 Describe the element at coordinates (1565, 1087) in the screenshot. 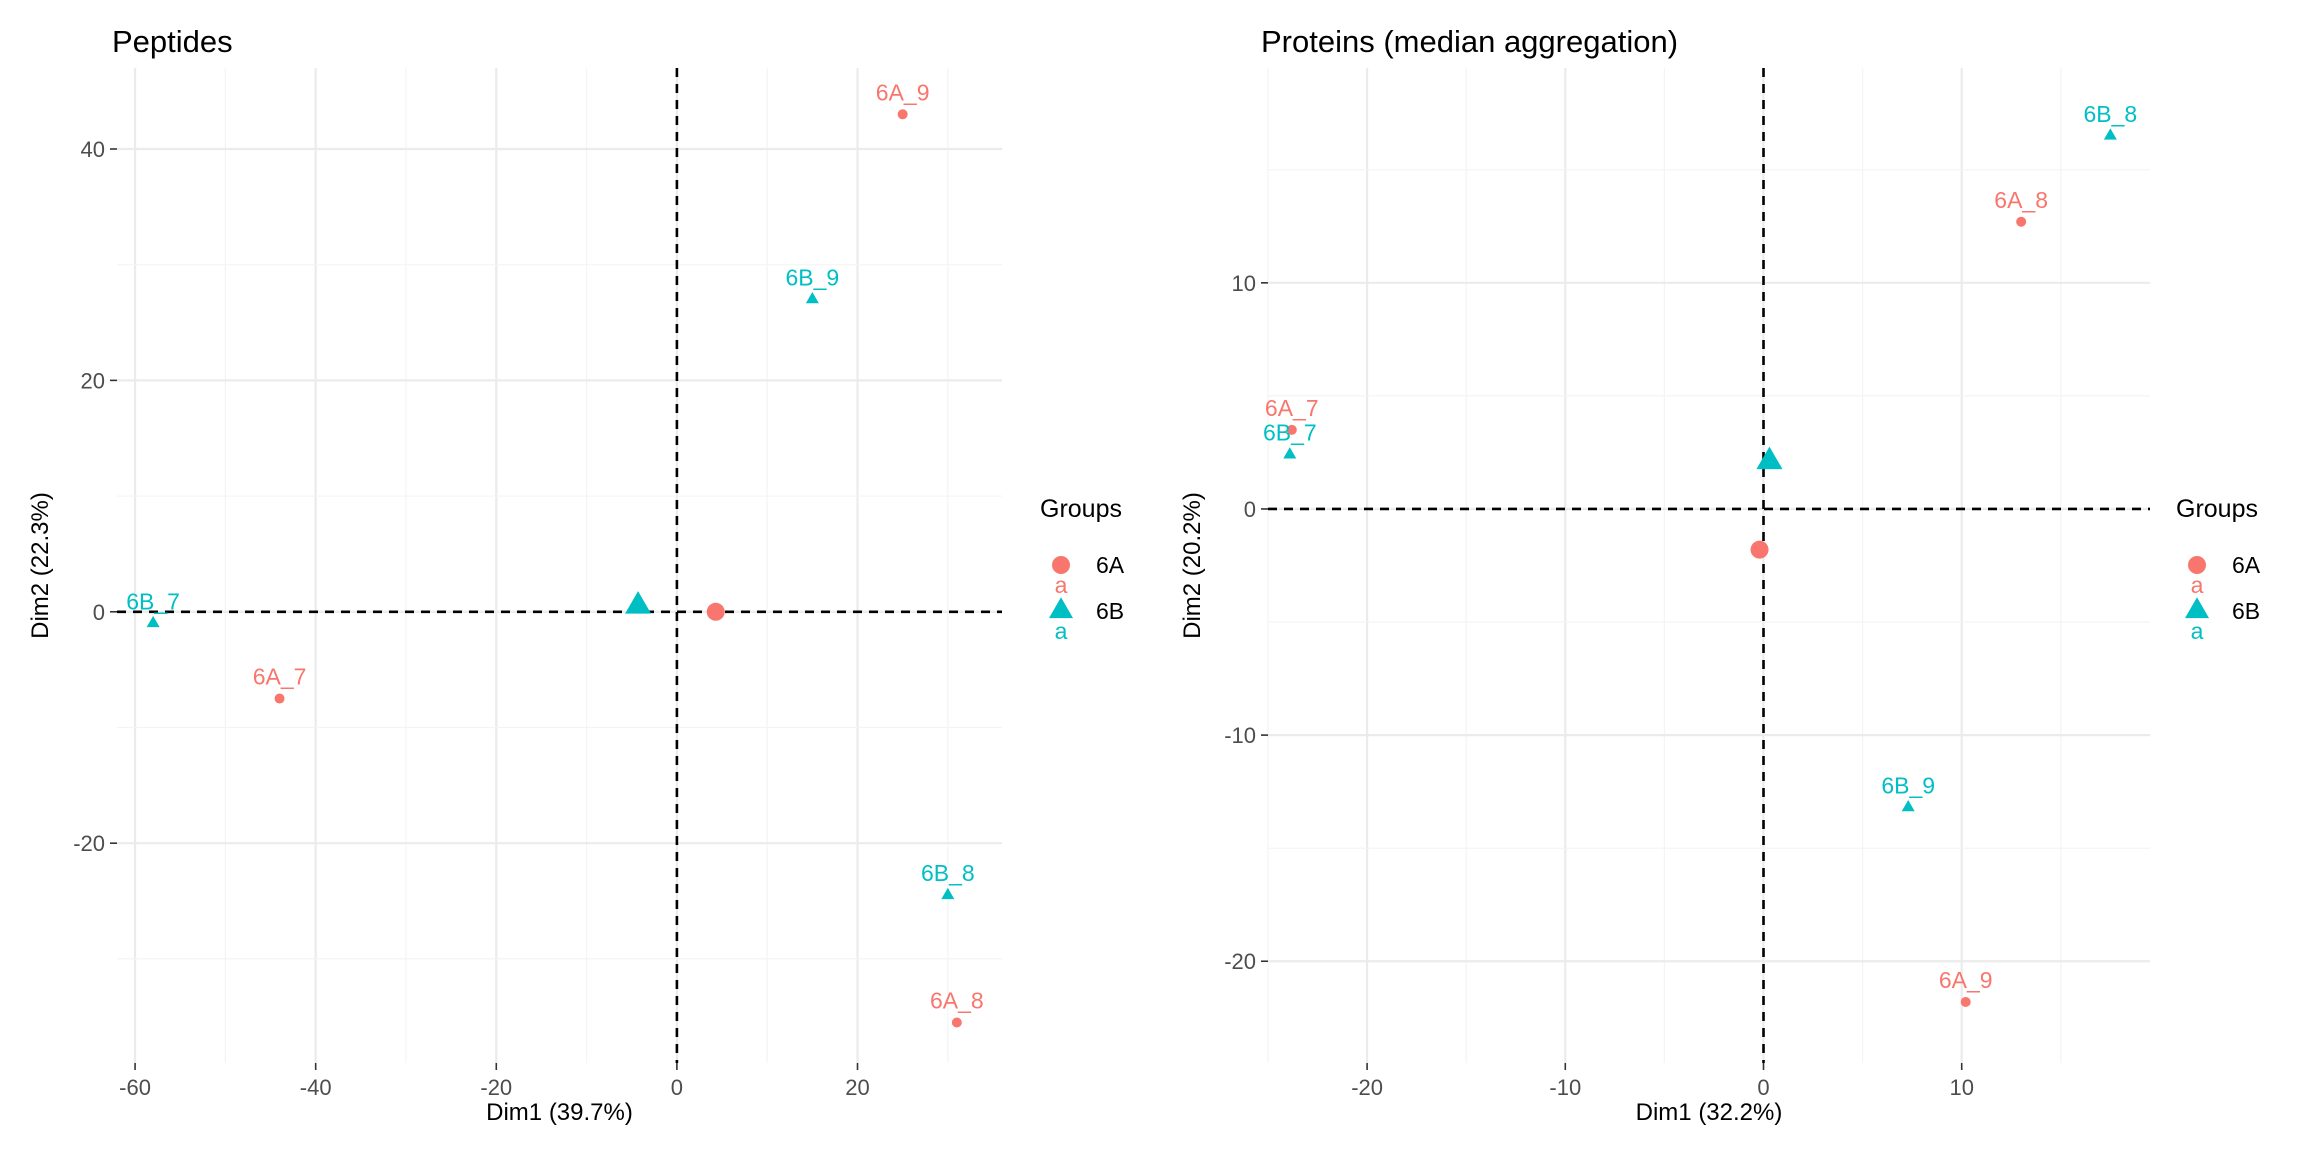

I see `x-tick-label: -10` at that location.